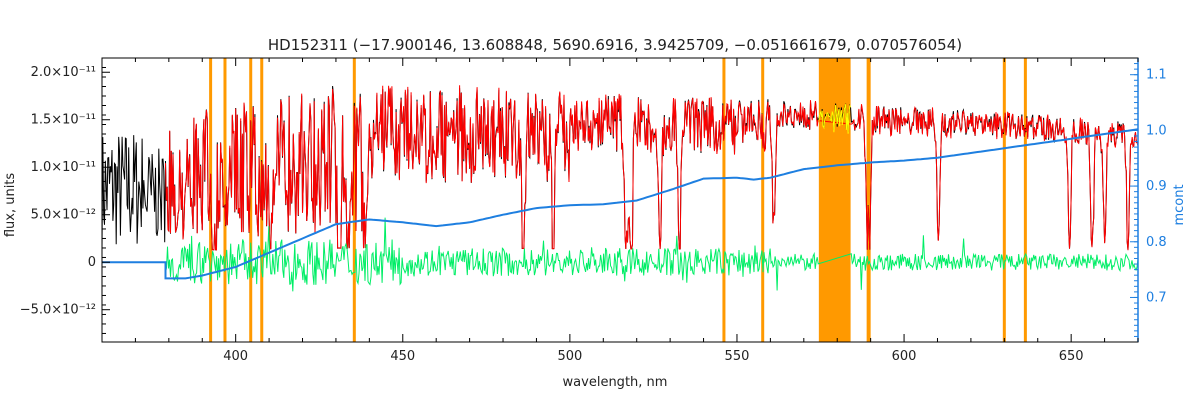  I want to click on x-tick-label-1: 450, so click(402, 356).